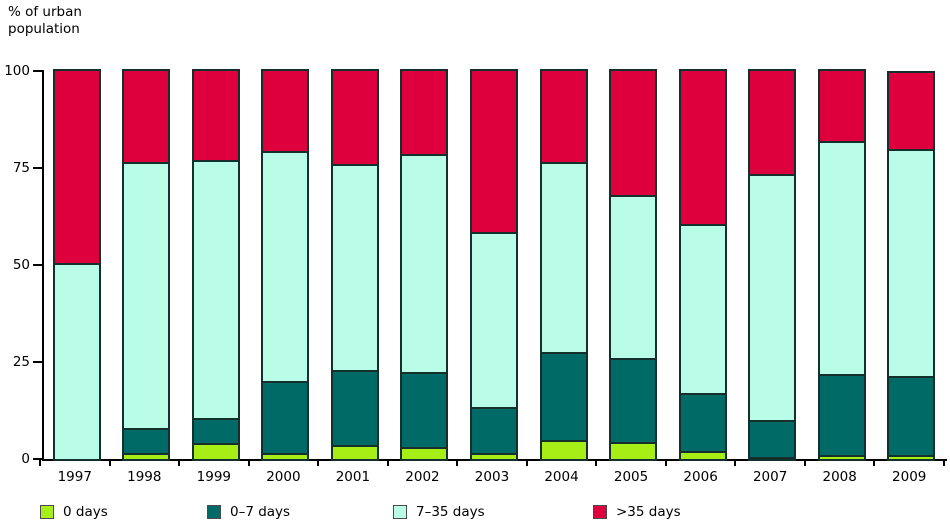  I want to click on segment-2001-7–35 days, so click(354, 267).